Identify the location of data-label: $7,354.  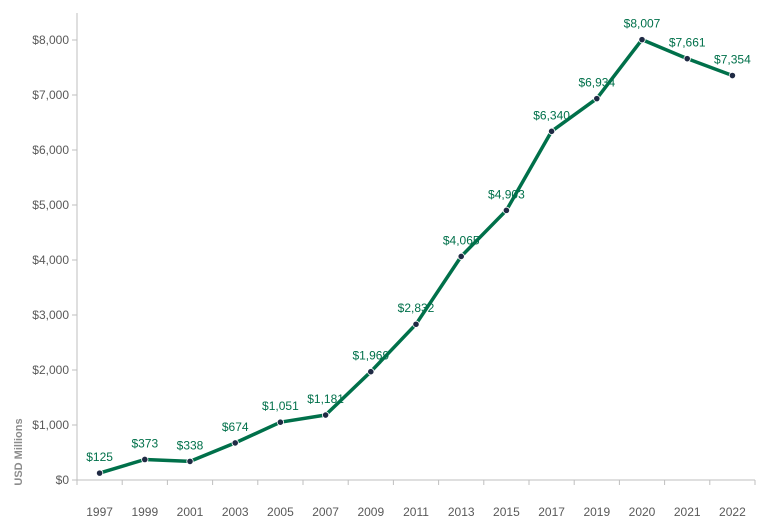
(732, 60).